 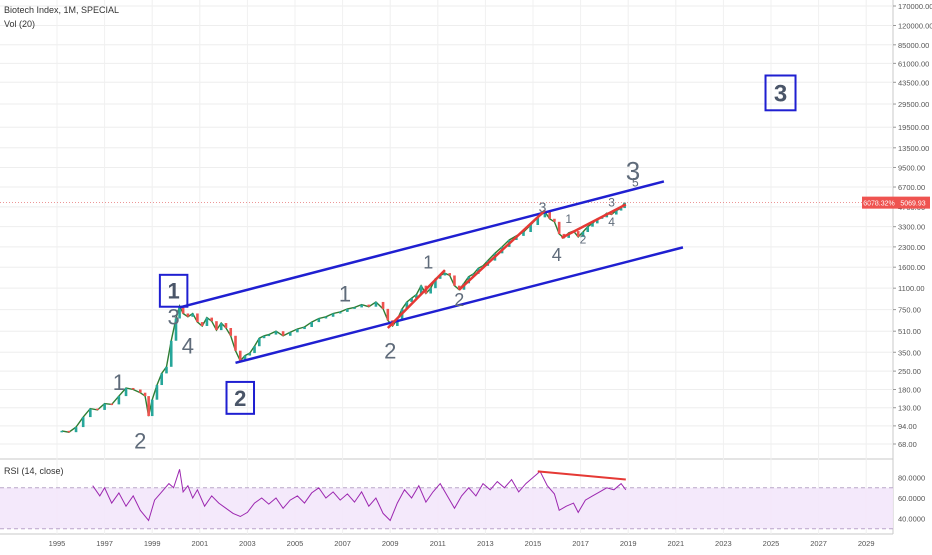 What do you see at coordinates (438, 543) in the screenshot?
I see `time-tick-label: 2011` at bounding box center [438, 543].